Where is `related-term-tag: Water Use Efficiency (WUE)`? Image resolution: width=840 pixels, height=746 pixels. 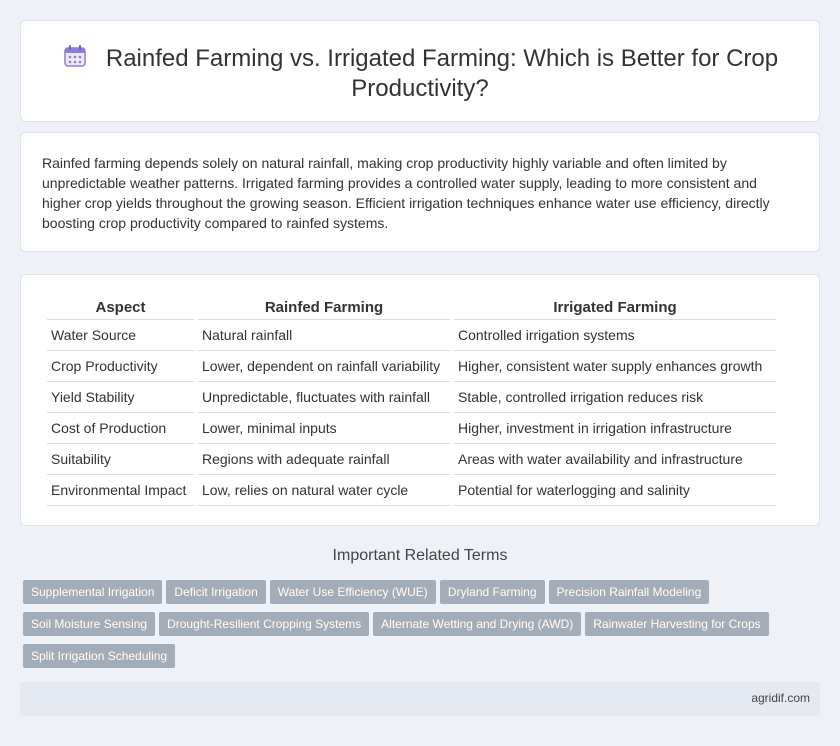
related-term-tag: Water Use Efficiency (WUE) is located at coordinates (352, 592).